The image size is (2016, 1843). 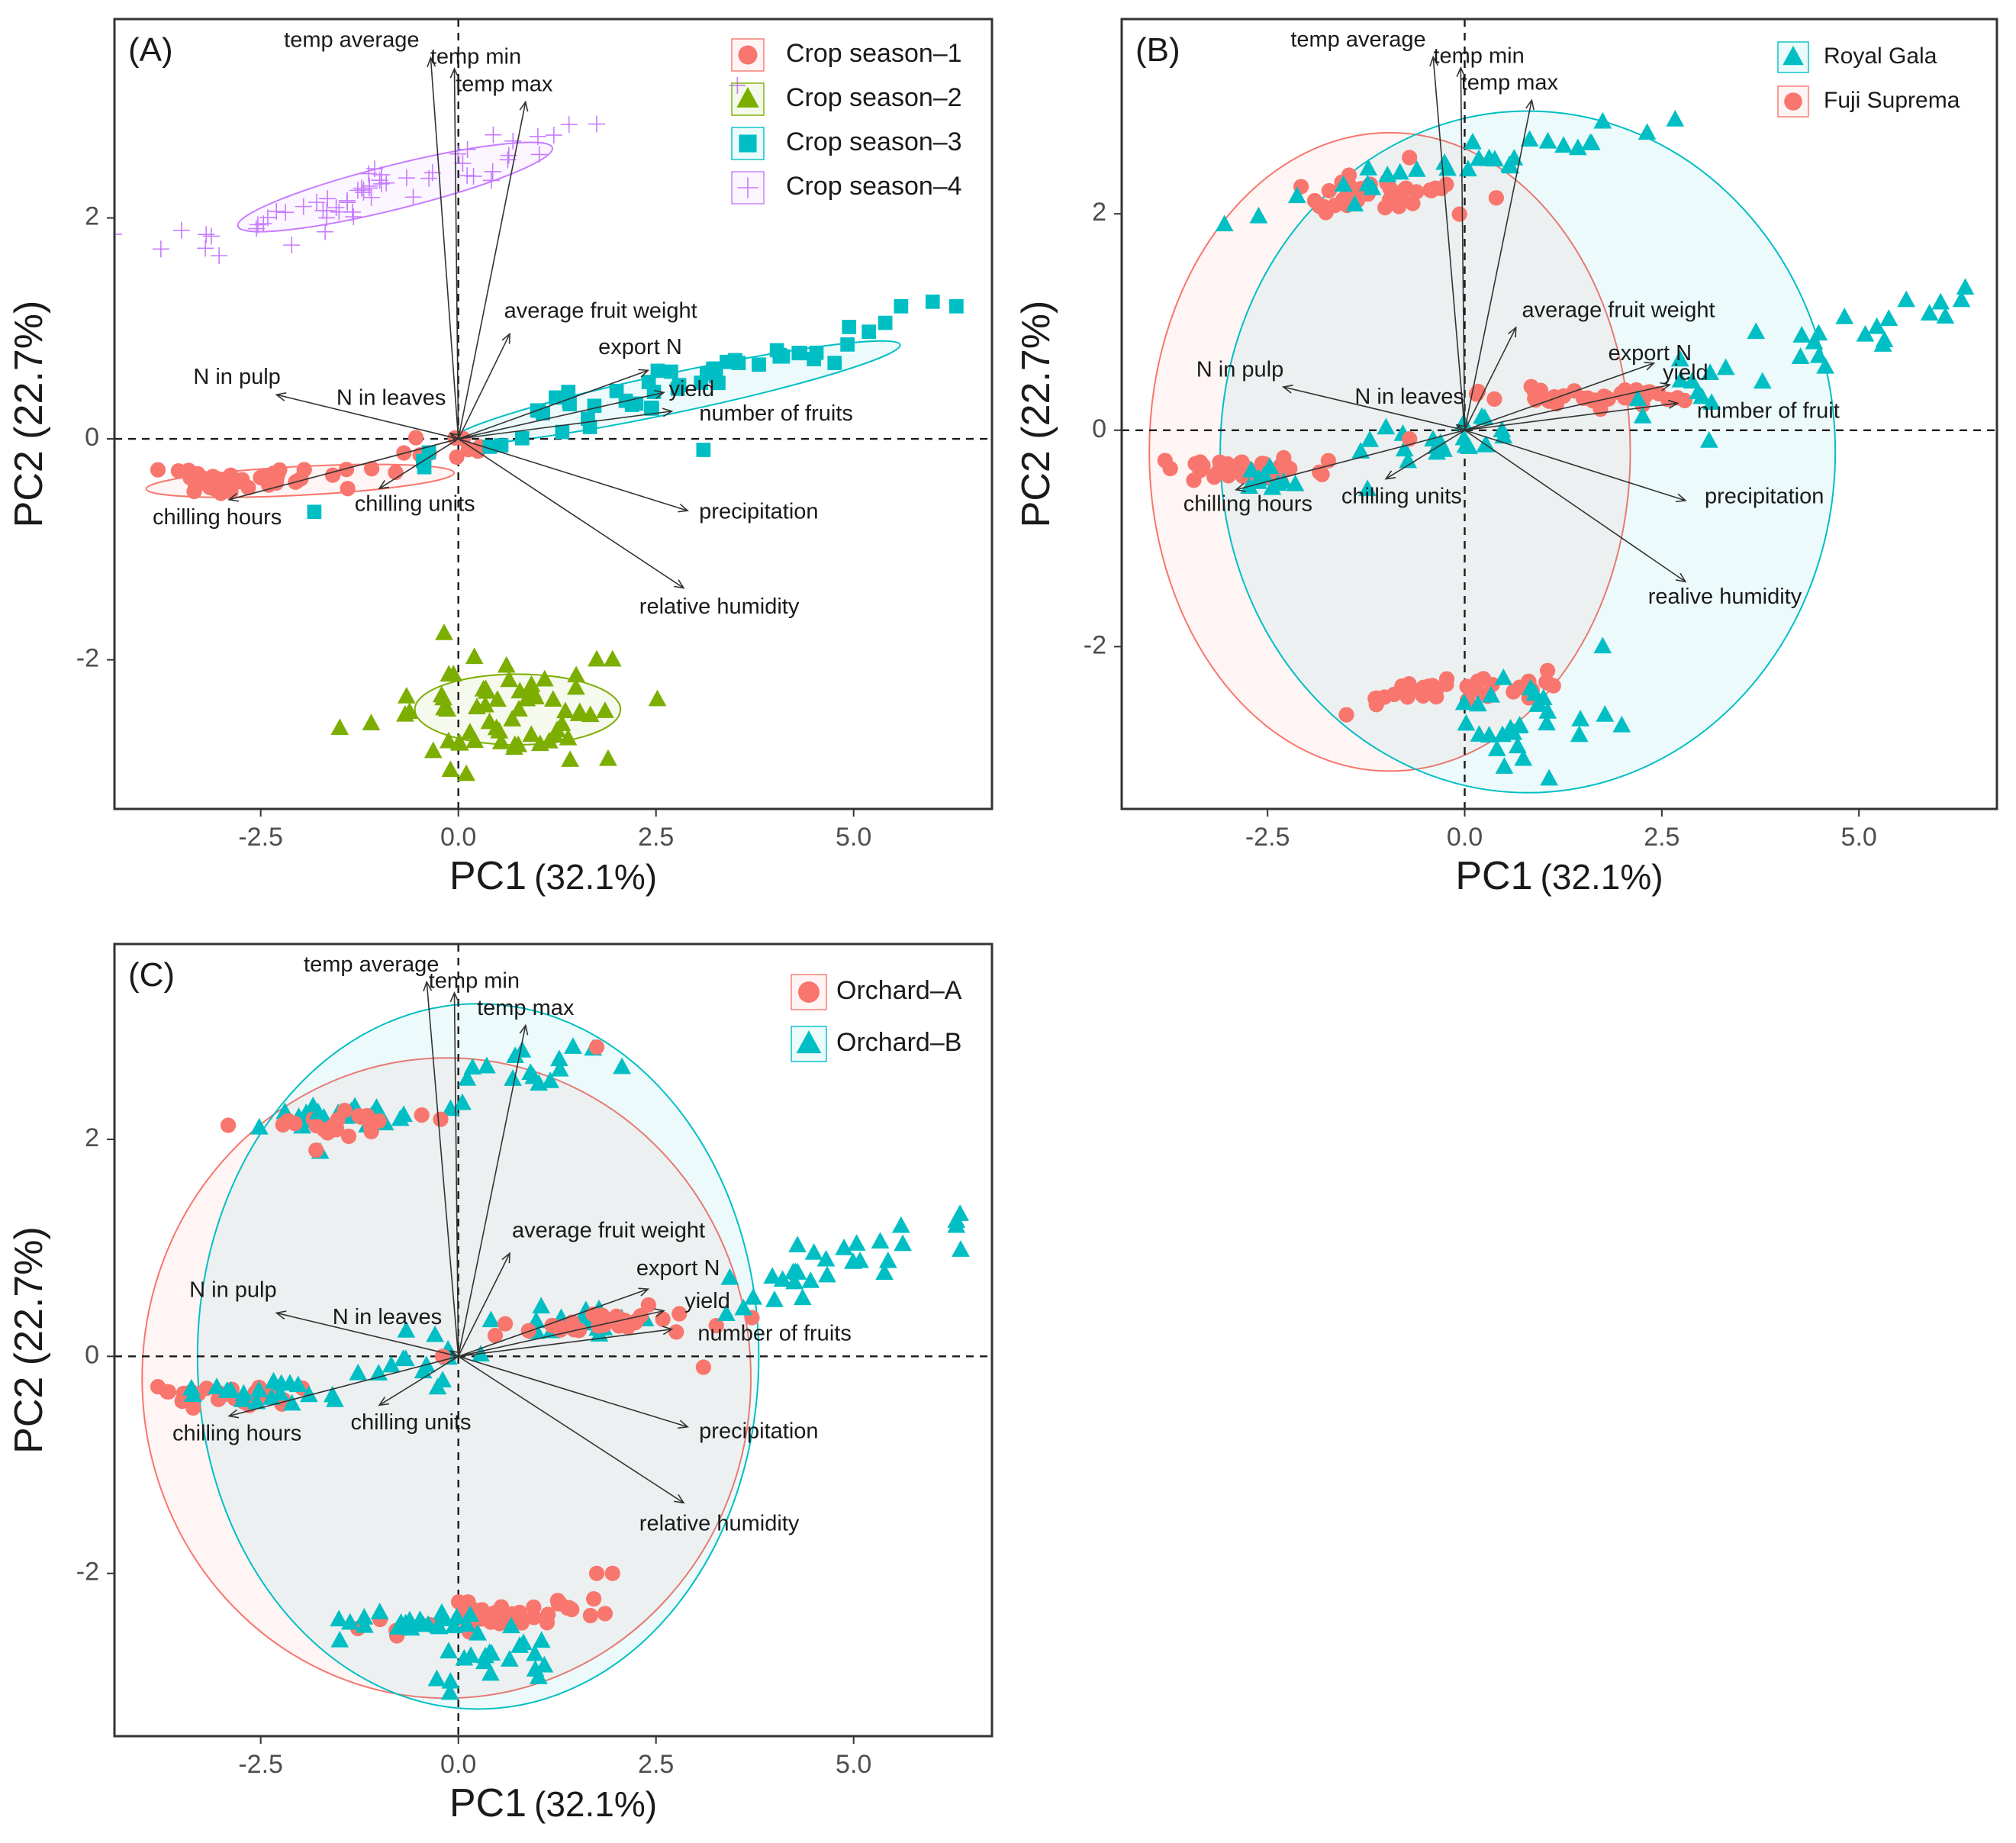 What do you see at coordinates (1880, 56) in the screenshot?
I see `legend-label: Royal Gala` at bounding box center [1880, 56].